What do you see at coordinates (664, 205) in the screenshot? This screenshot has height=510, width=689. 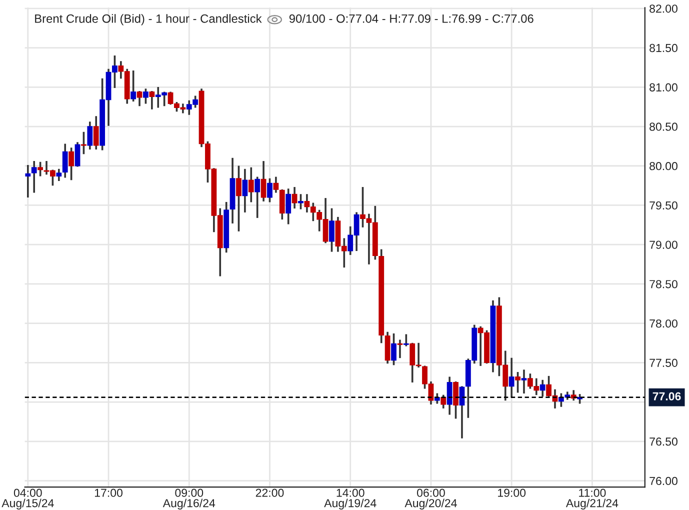 I see `y-tick-label: 79.50` at bounding box center [664, 205].